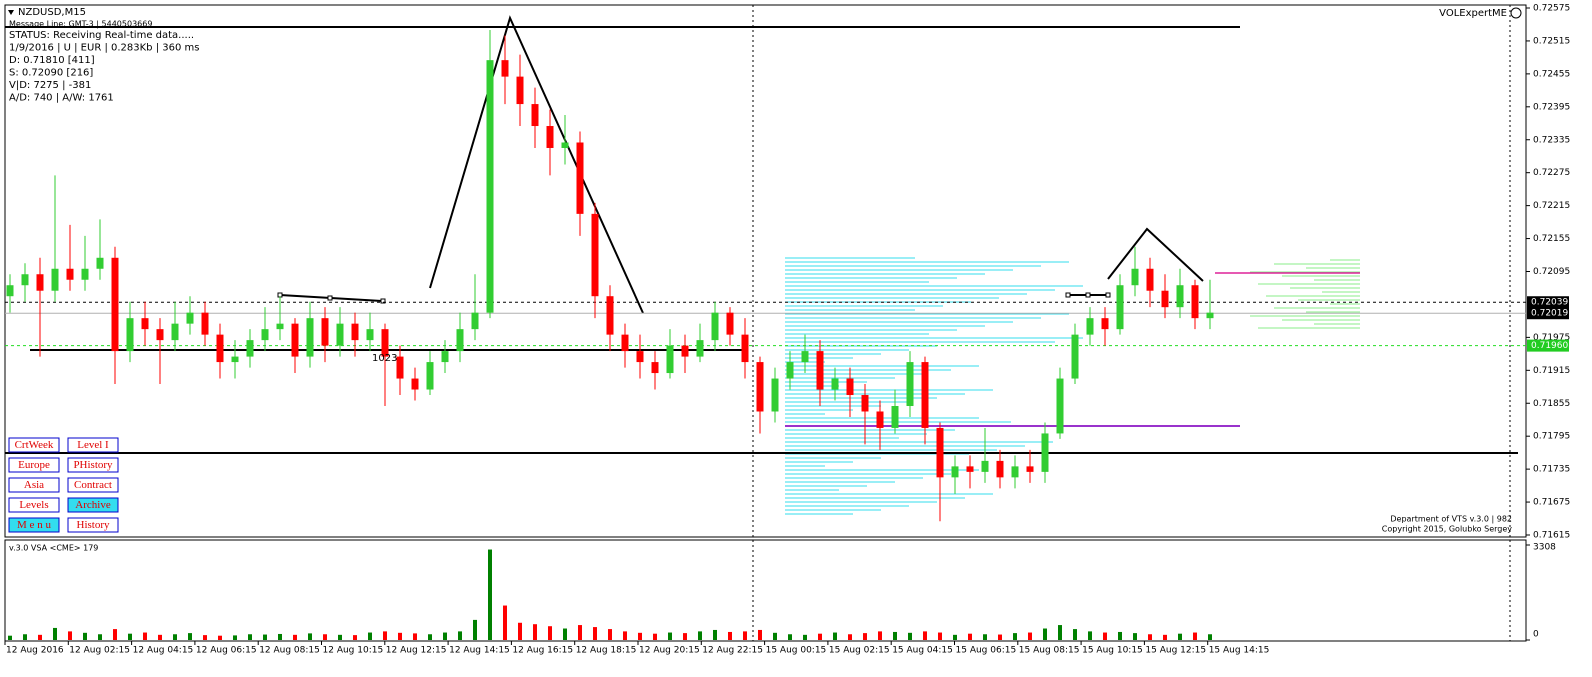  I want to click on x-tick-label: 15 Aug 00:15, so click(796, 651).